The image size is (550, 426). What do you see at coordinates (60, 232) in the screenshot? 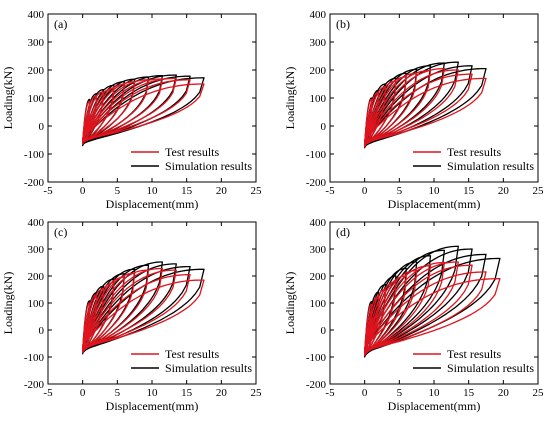
I see `panel-label: (c)` at bounding box center [60, 232].